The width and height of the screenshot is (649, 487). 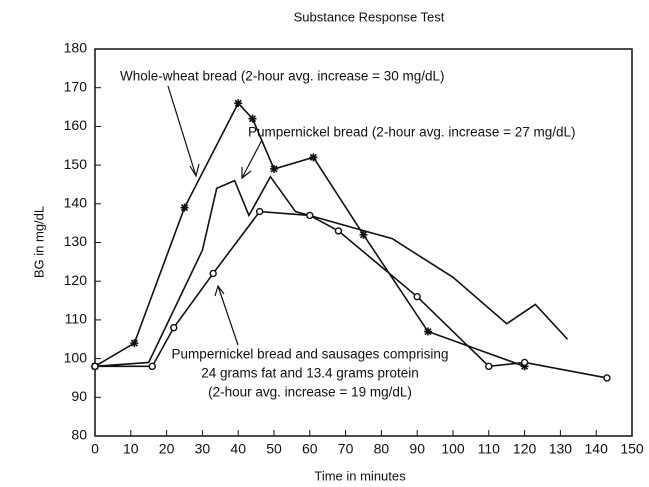 What do you see at coordinates (310, 392) in the screenshot?
I see `annotation: (2-hour avg. increase = 19 mg/dL)` at bounding box center [310, 392].